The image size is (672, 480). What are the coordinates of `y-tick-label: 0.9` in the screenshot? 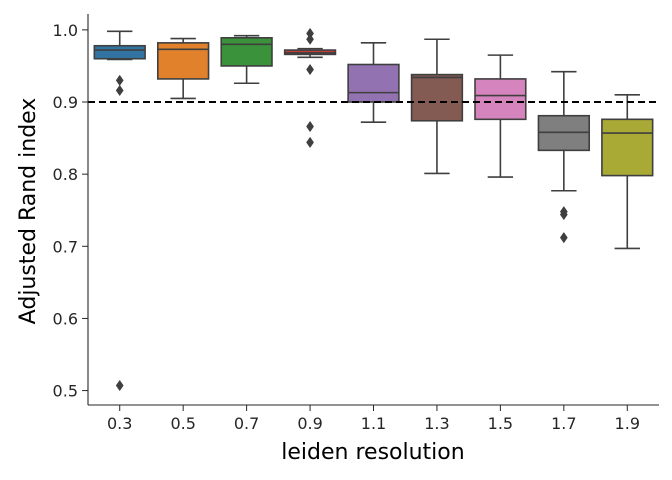 It's located at (65, 102).